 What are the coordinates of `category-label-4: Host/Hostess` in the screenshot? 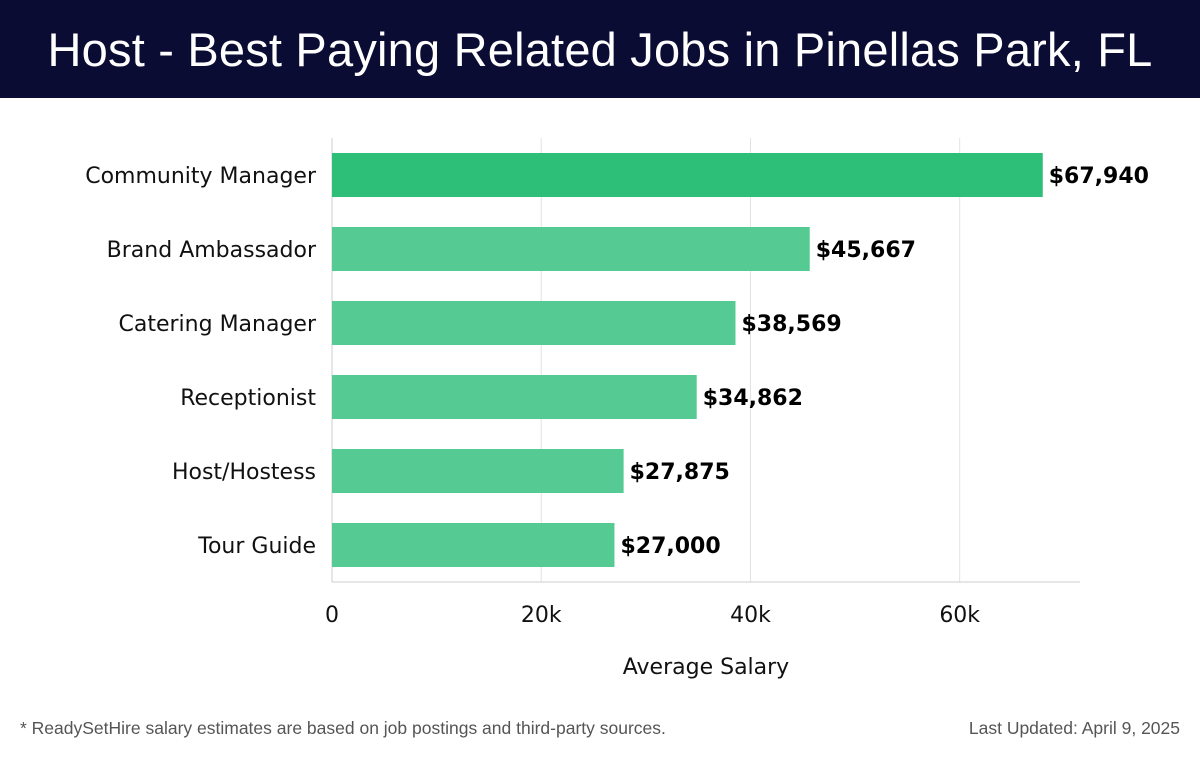 It's located at (244, 472).